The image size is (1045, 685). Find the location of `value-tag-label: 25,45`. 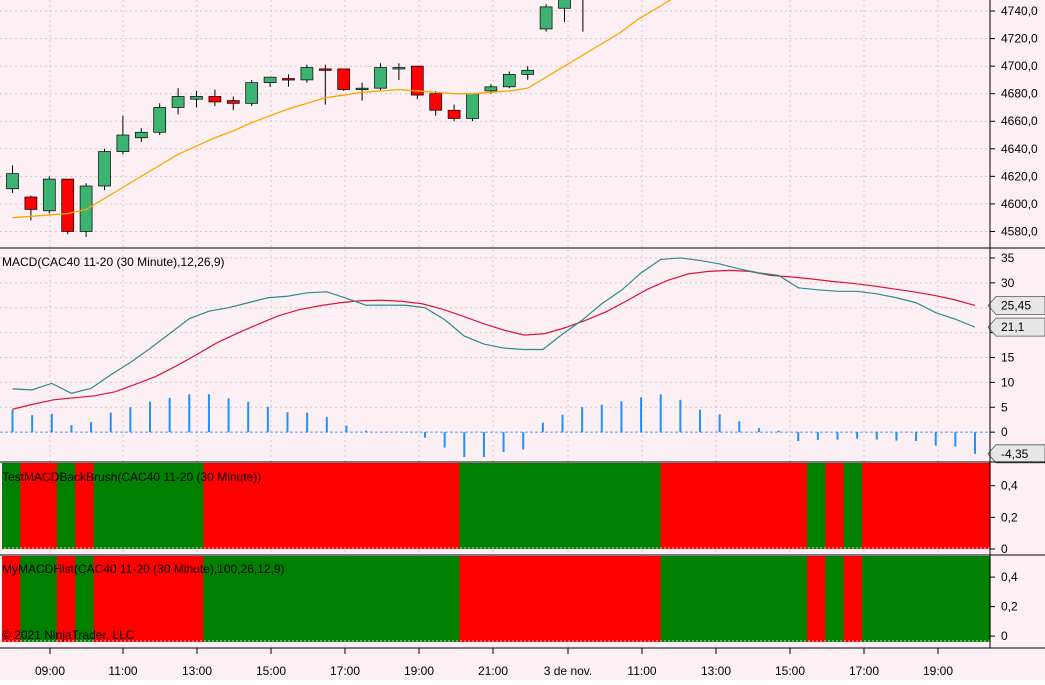

value-tag-label: 25,45 is located at coordinates (1016, 305).